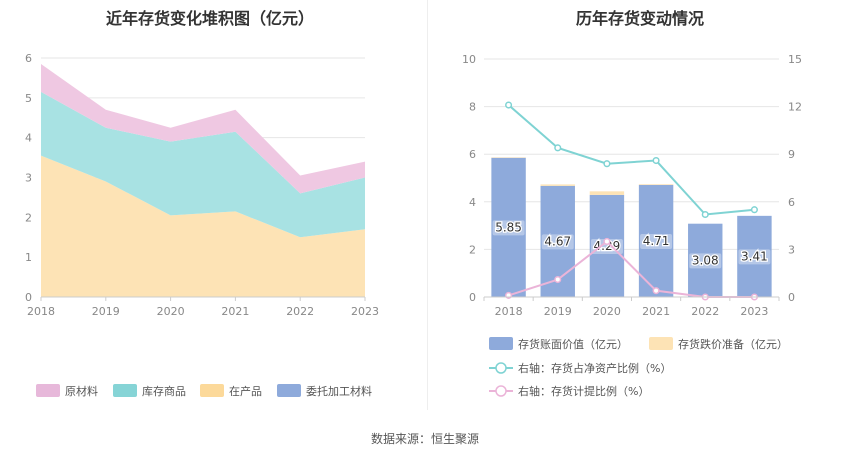 The width and height of the screenshot is (850, 459). I want to click on bar-data-label: 3.41, so click(754, 256).